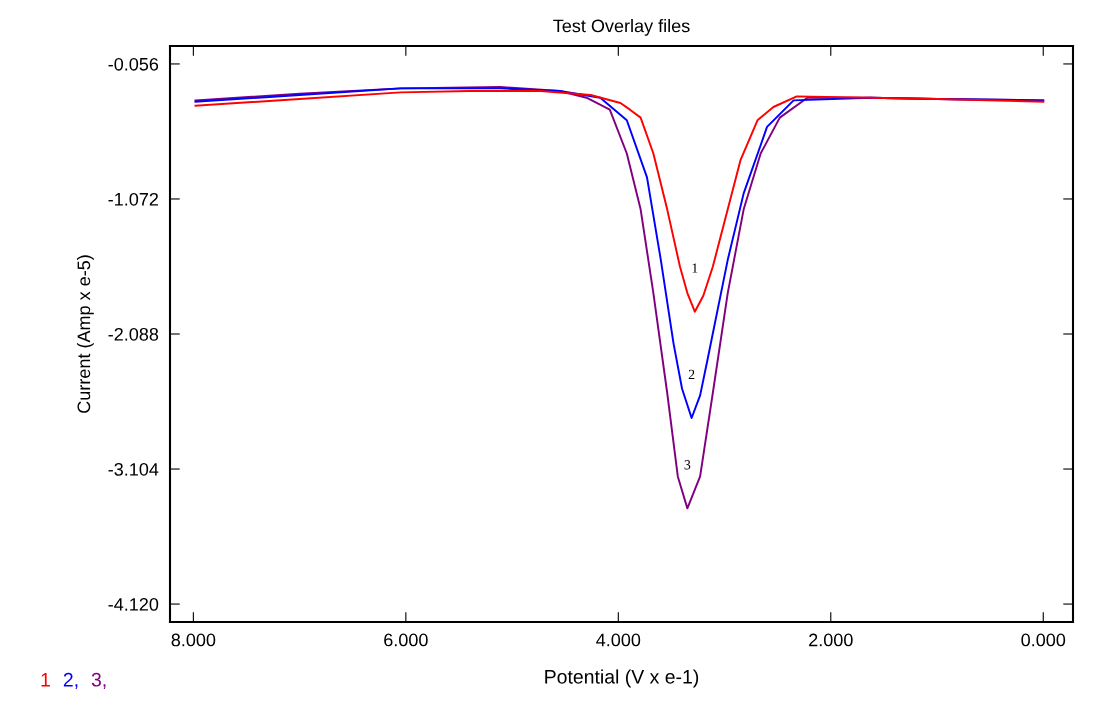 Image resolution: width=1096 pixels, height=715 pixels. I want to click on text: 2,, so click(70, 680).